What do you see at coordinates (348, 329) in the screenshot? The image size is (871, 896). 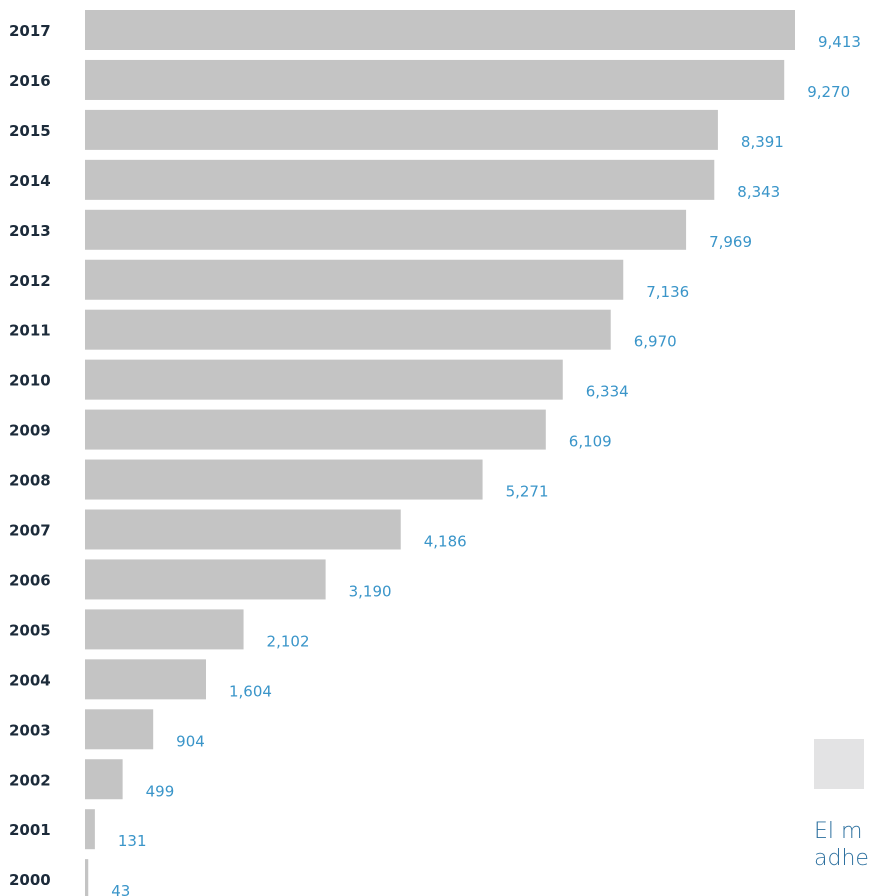 I see `bar-2011` at bounding box center [348, 329].